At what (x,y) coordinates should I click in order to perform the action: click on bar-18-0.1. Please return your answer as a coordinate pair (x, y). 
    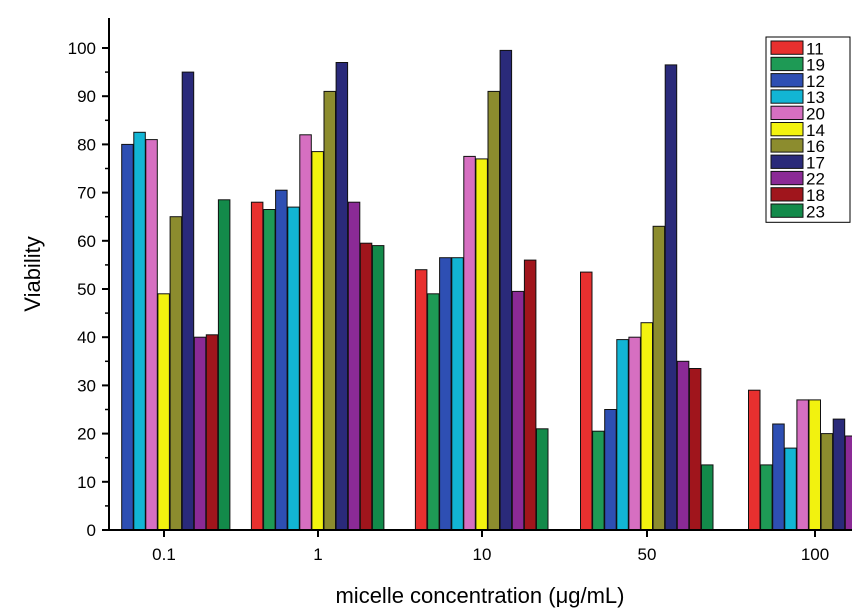
    Looking at the image, I should click on (212, 432).